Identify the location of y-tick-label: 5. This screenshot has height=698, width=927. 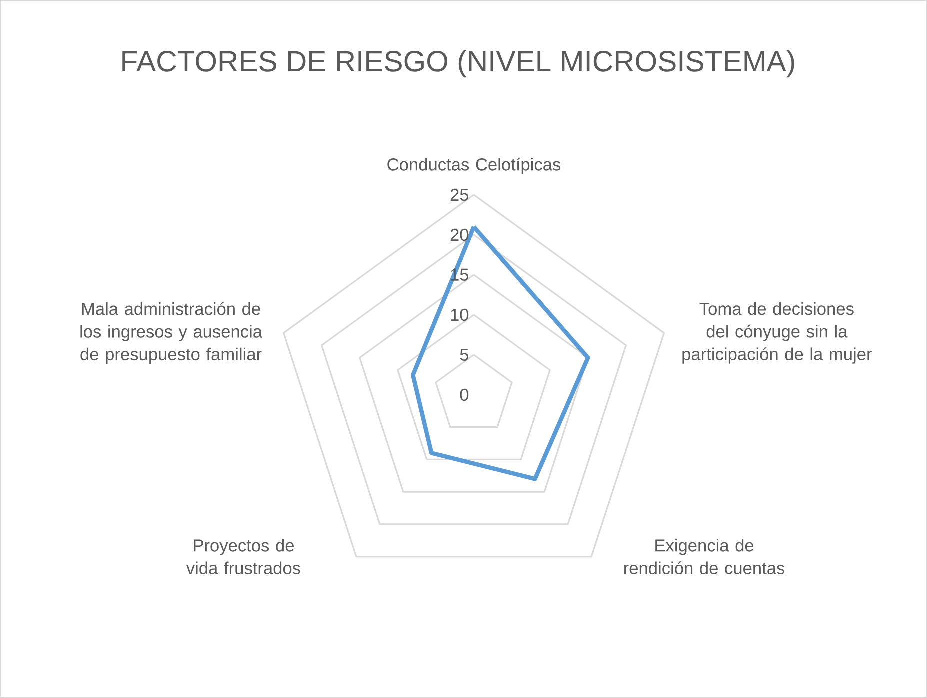
(464, 355).